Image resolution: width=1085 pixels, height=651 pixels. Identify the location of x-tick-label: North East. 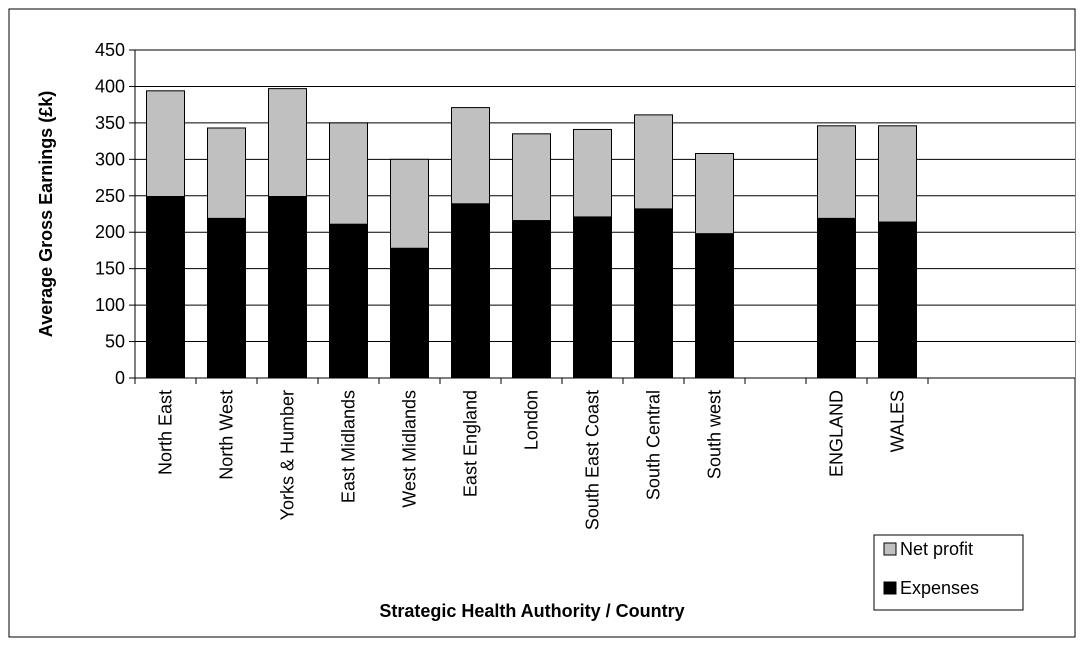
(166, 432).